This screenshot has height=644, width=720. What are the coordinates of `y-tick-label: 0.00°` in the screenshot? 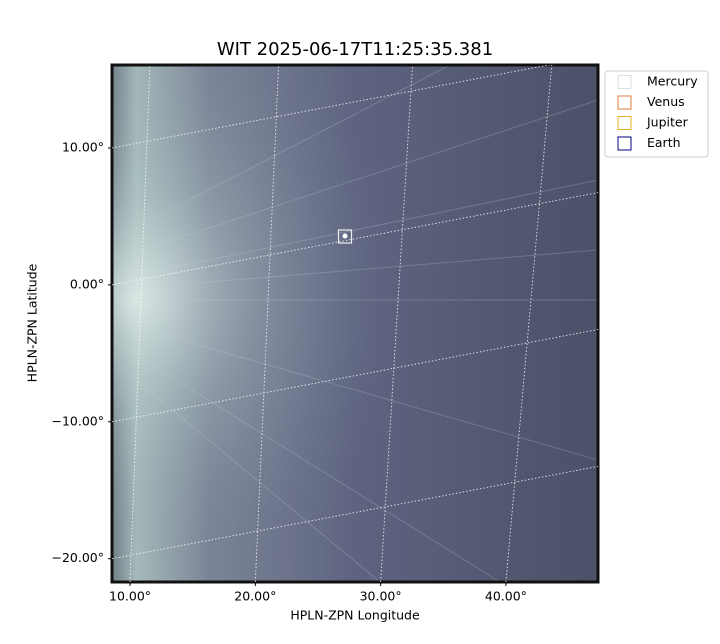 It's located at (87, 283).